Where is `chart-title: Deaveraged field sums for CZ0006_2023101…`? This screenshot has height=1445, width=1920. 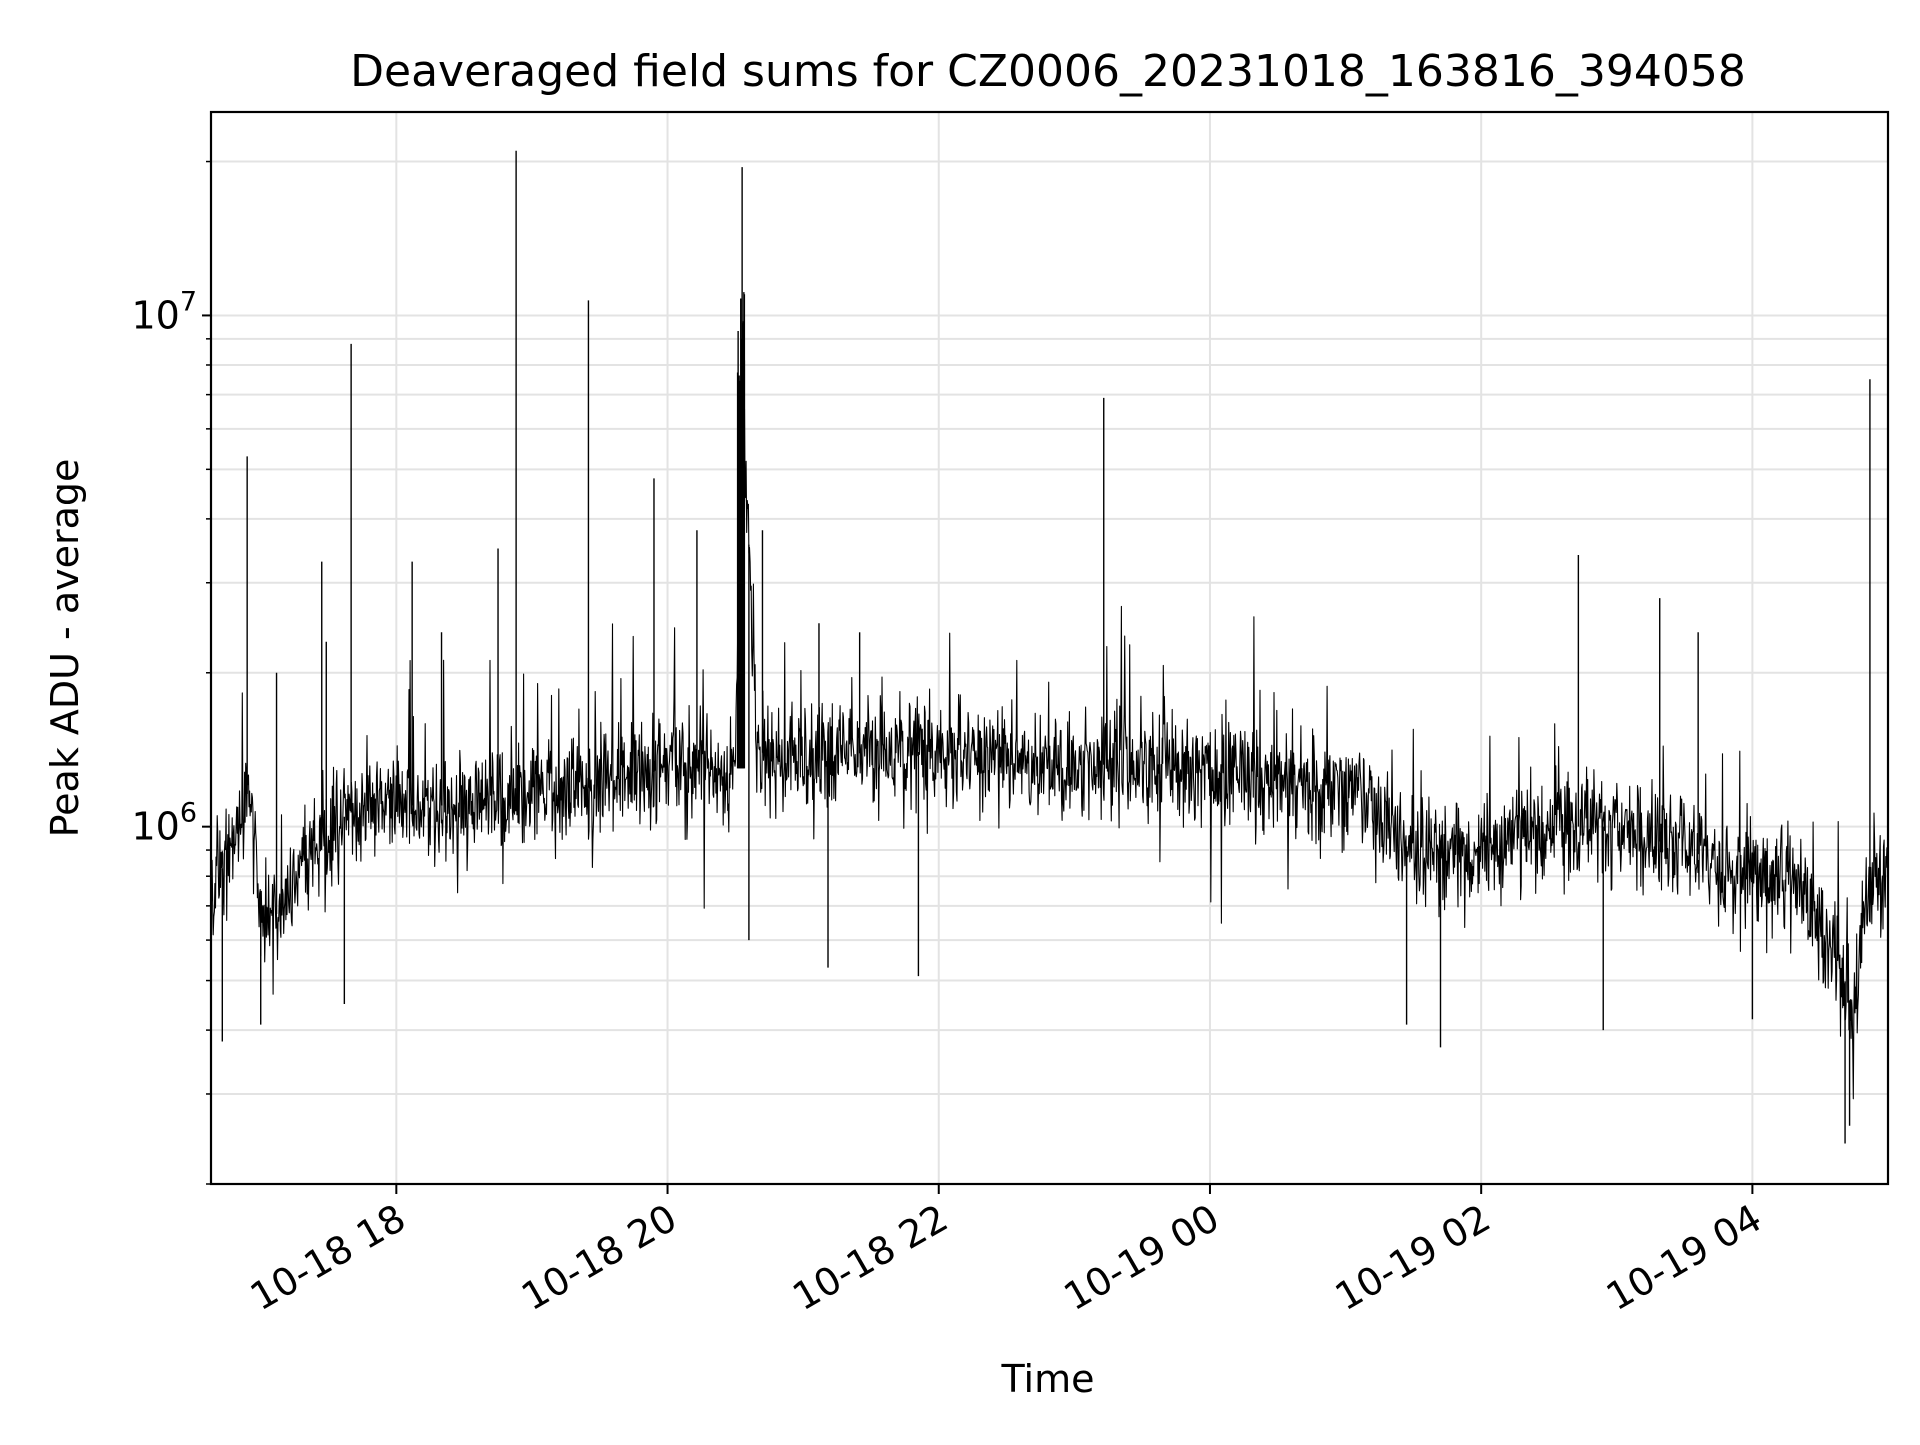
chart-title: Deaveraged field sums for CZ0006_2023101… is located at coordinates (1048, 71).